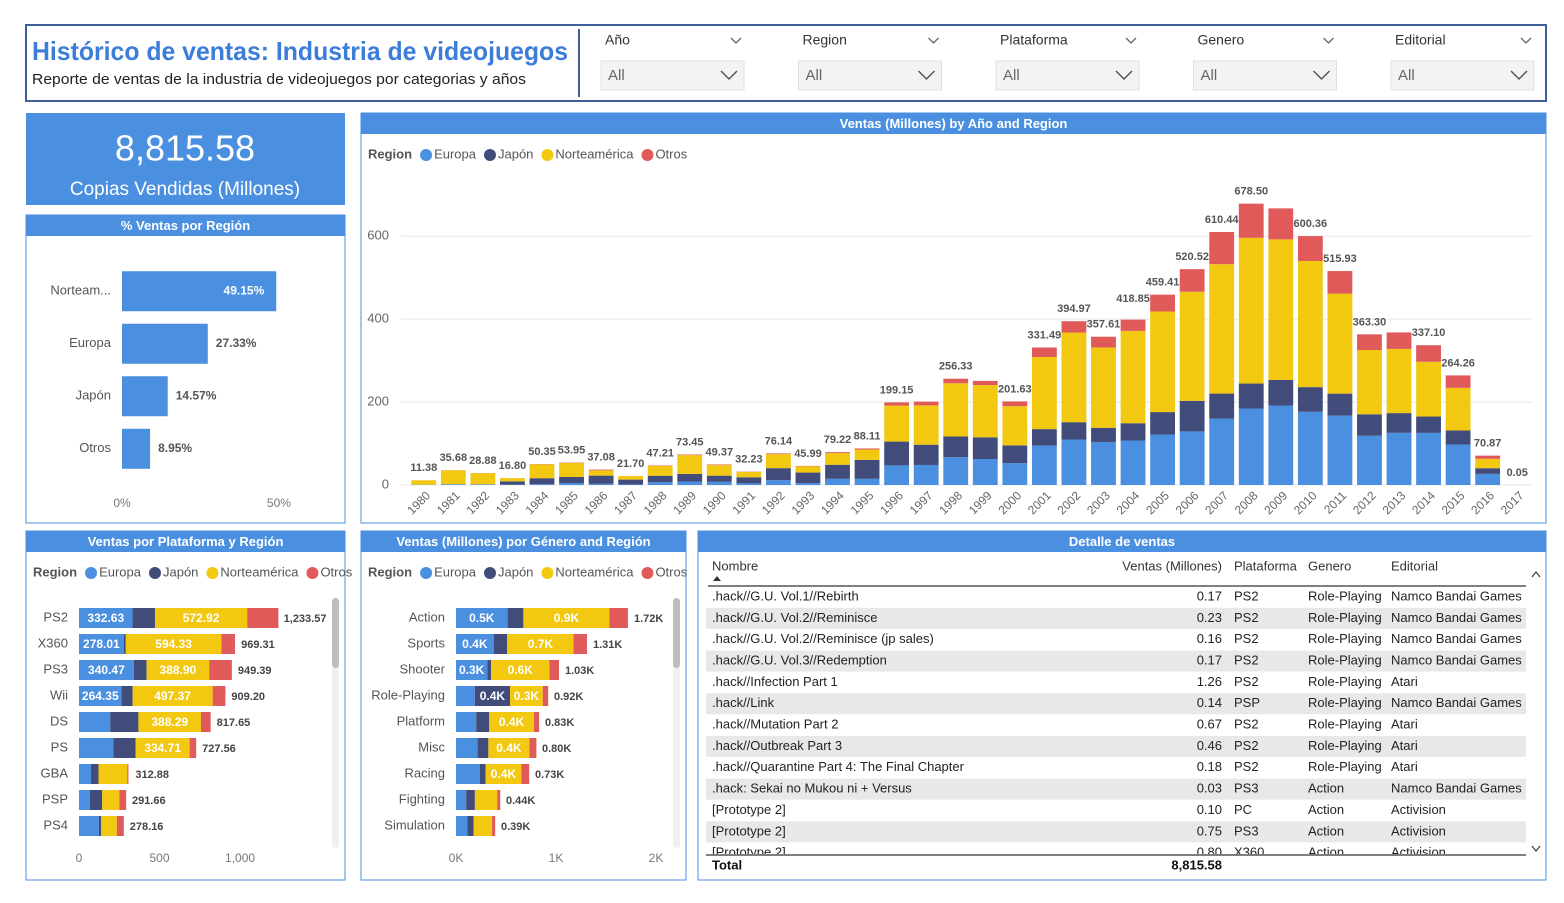 This screenshot has height=903, width=1564. Describe the element at coordinates (1209, 830) in the screenshot. I see `cell: 0.75` at that location.